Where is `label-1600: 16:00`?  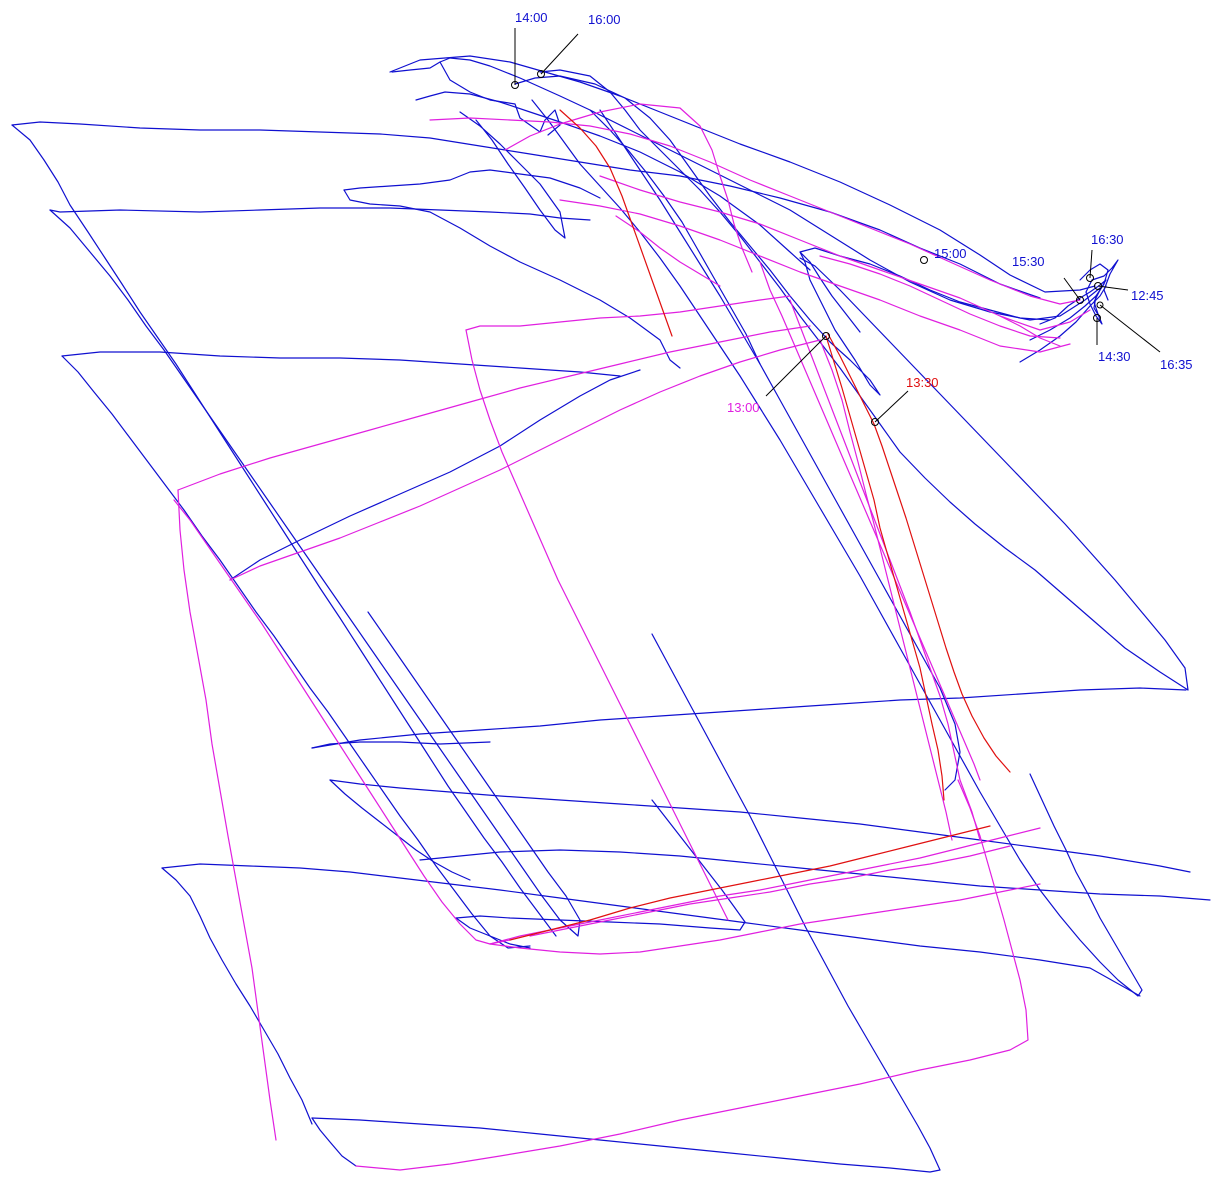
label-1600: 16:00 is located at coordinates (604, 19).